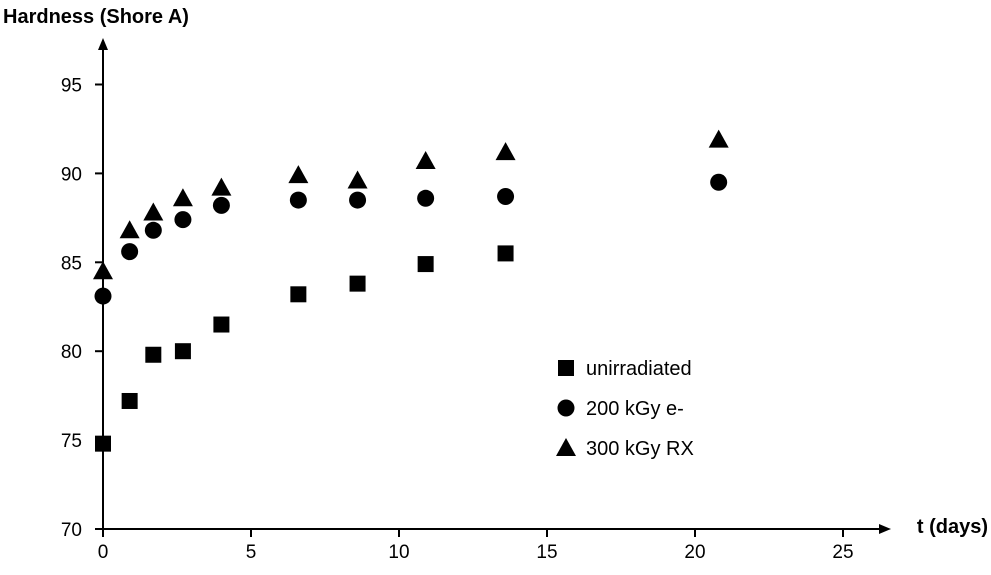  I want to click on x-tick-label: 5, so click(251, 552).